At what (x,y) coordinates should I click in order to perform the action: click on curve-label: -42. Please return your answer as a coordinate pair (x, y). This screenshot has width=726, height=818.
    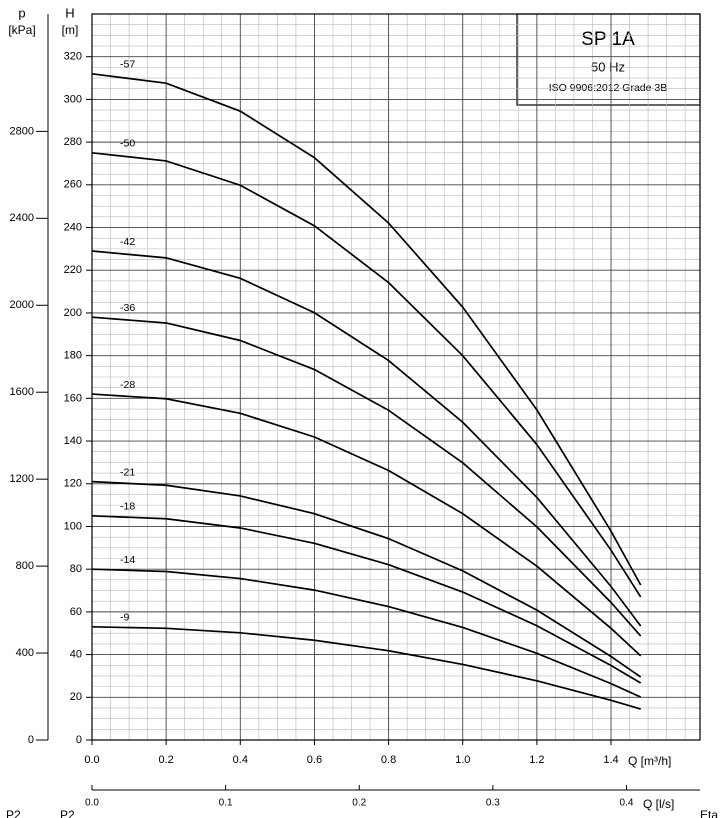
    Looking at the image, I should click on (127, 242).